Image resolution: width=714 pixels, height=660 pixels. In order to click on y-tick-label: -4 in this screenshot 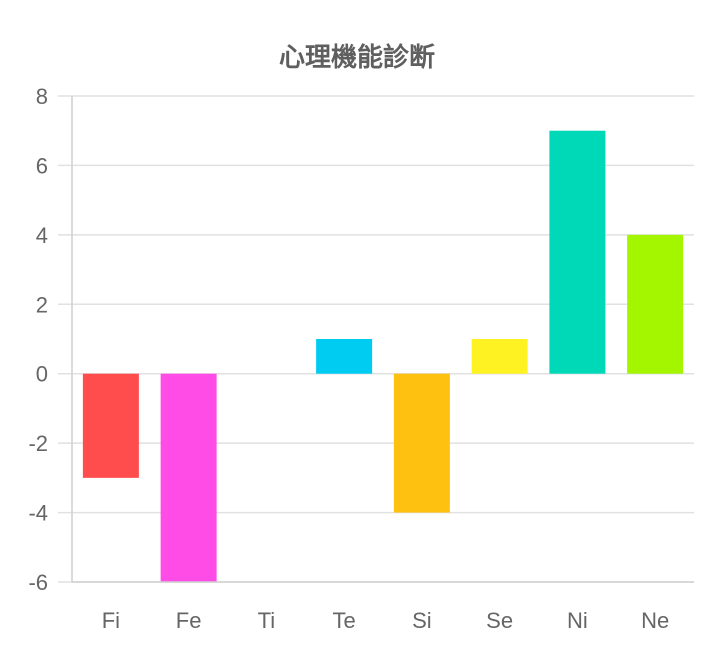, I will do `click(38, 513)`.